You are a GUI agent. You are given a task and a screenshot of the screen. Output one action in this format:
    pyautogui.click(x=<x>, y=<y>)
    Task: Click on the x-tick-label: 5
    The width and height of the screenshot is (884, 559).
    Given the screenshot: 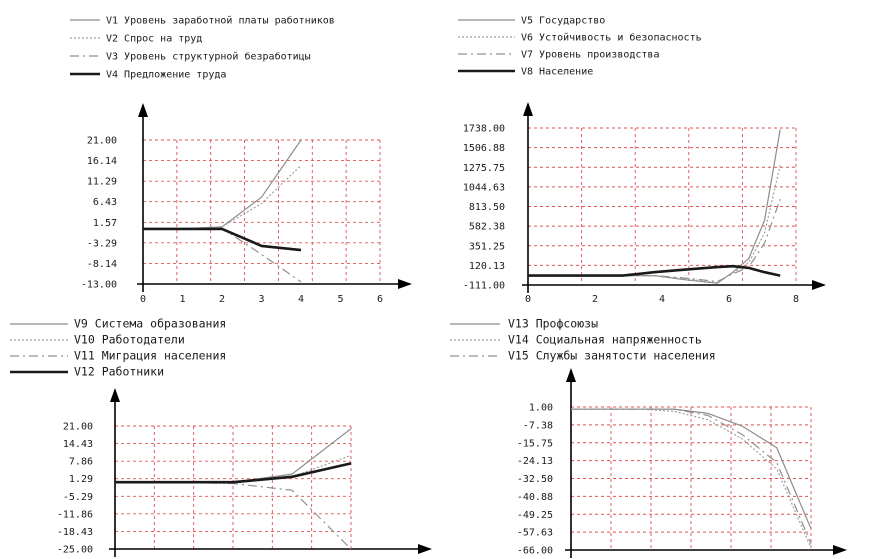 What is the action you would take?
    pyautogui.click(x=340, y=299)
    